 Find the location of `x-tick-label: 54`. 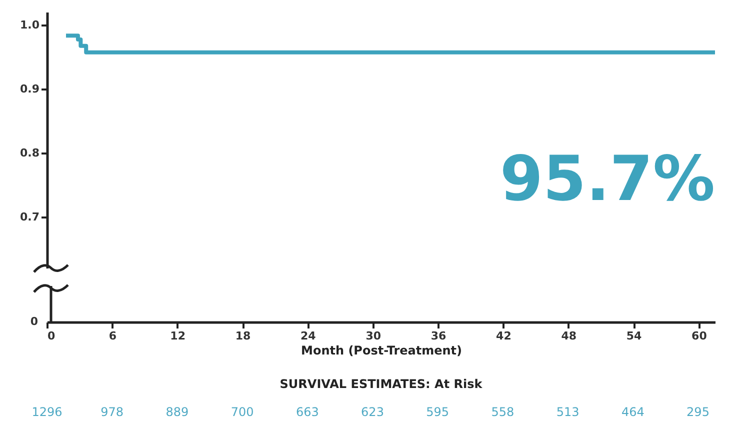

x-tick-label: 54 is located at coordinates (634, 336).